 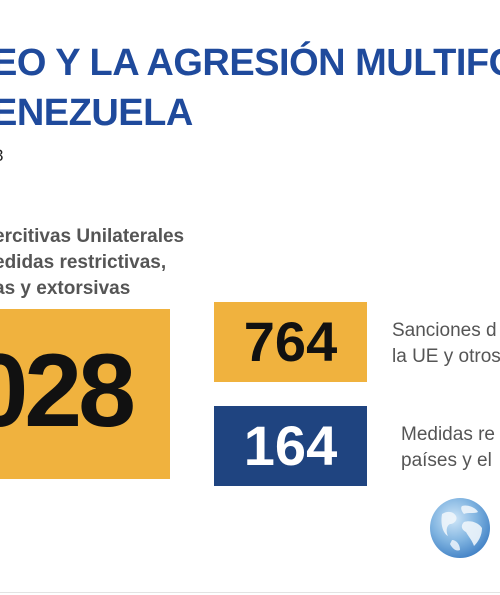 What do you see at coordinates (460, 528) in the screenshot?
I see `globe-icon` at bounding box center [460, 528].